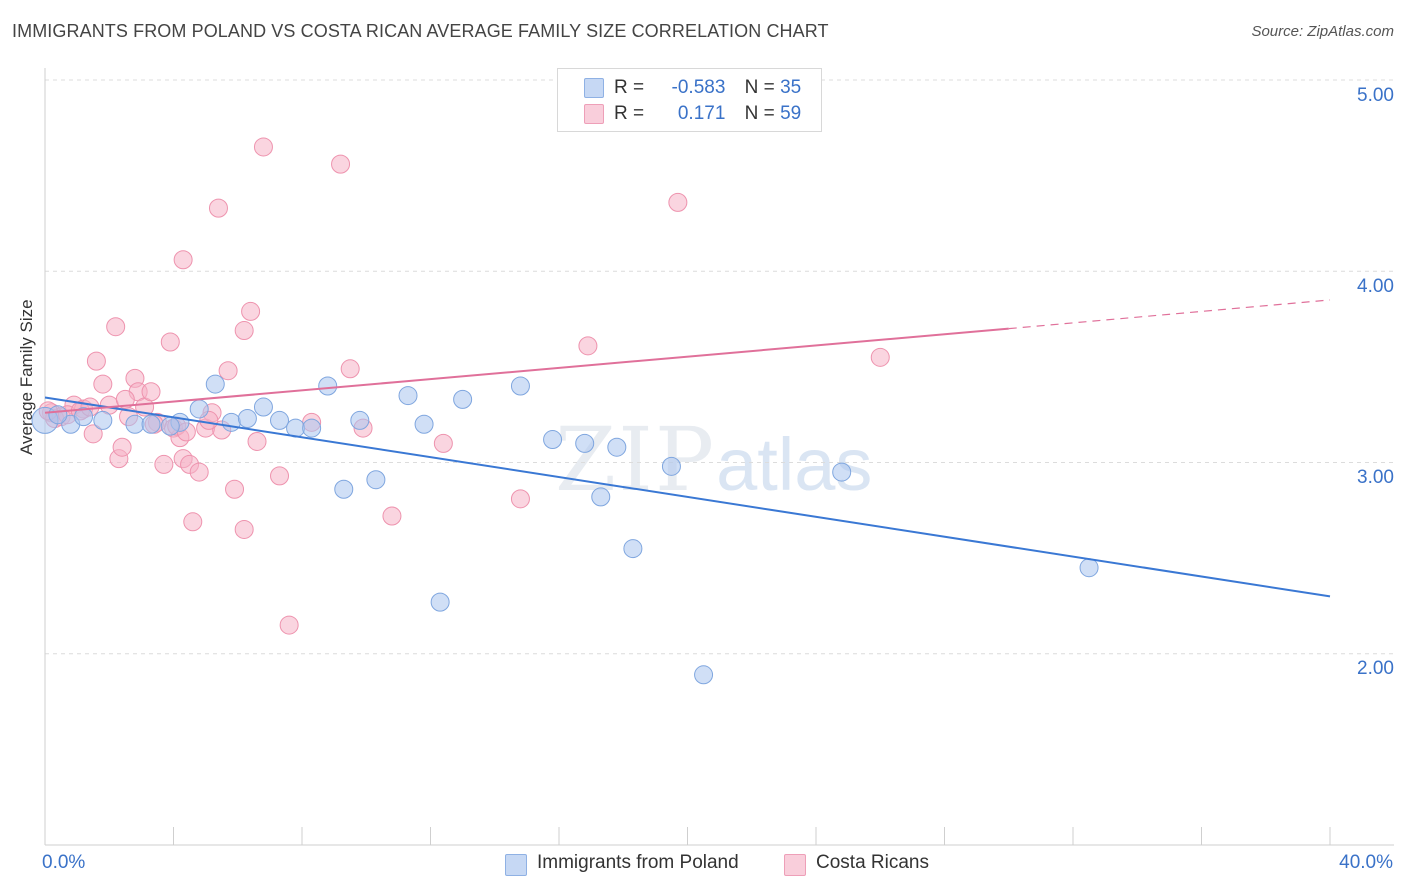 The width and height of the screenshot is (1406, 892). Describe the element at coordinates (636, 459) in the screenshot. I see `watermark-zip: ZIP` at that location.